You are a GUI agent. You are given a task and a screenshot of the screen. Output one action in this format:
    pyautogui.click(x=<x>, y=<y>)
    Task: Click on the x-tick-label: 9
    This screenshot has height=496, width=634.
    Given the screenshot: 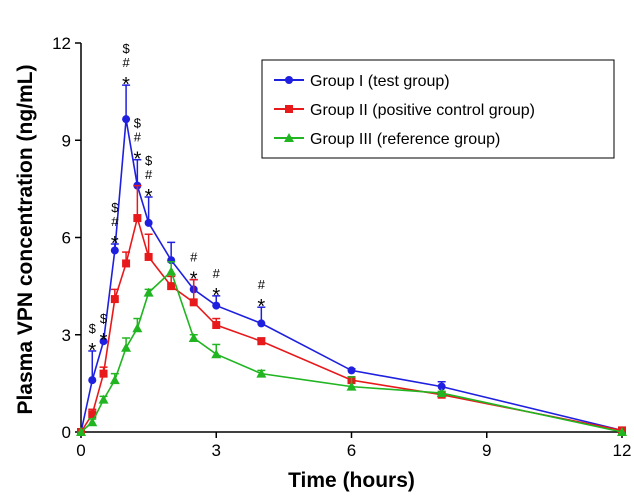 What is the action you would take?
    pyautogui.click(x=486, y=450)
    